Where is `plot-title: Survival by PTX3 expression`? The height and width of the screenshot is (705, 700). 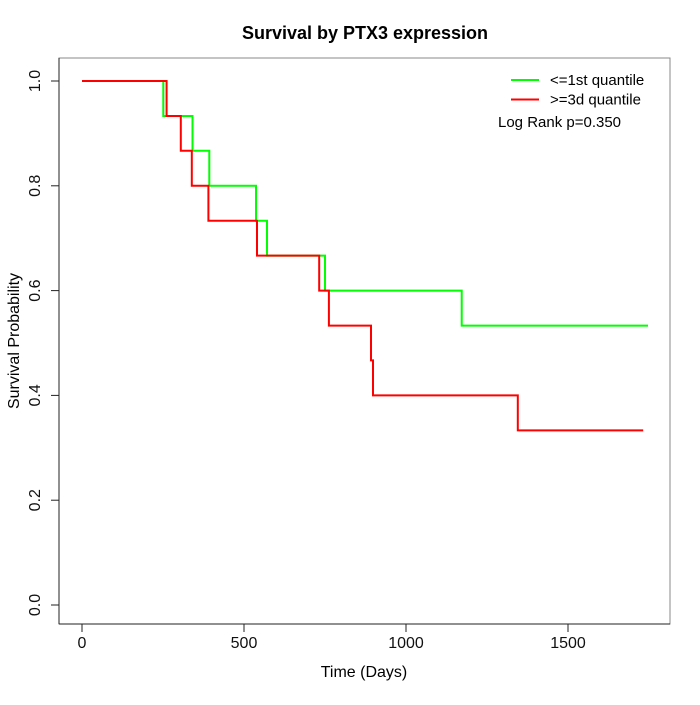
plot-title: Survival by PTX3 expression is located at coordinates (365, 33).